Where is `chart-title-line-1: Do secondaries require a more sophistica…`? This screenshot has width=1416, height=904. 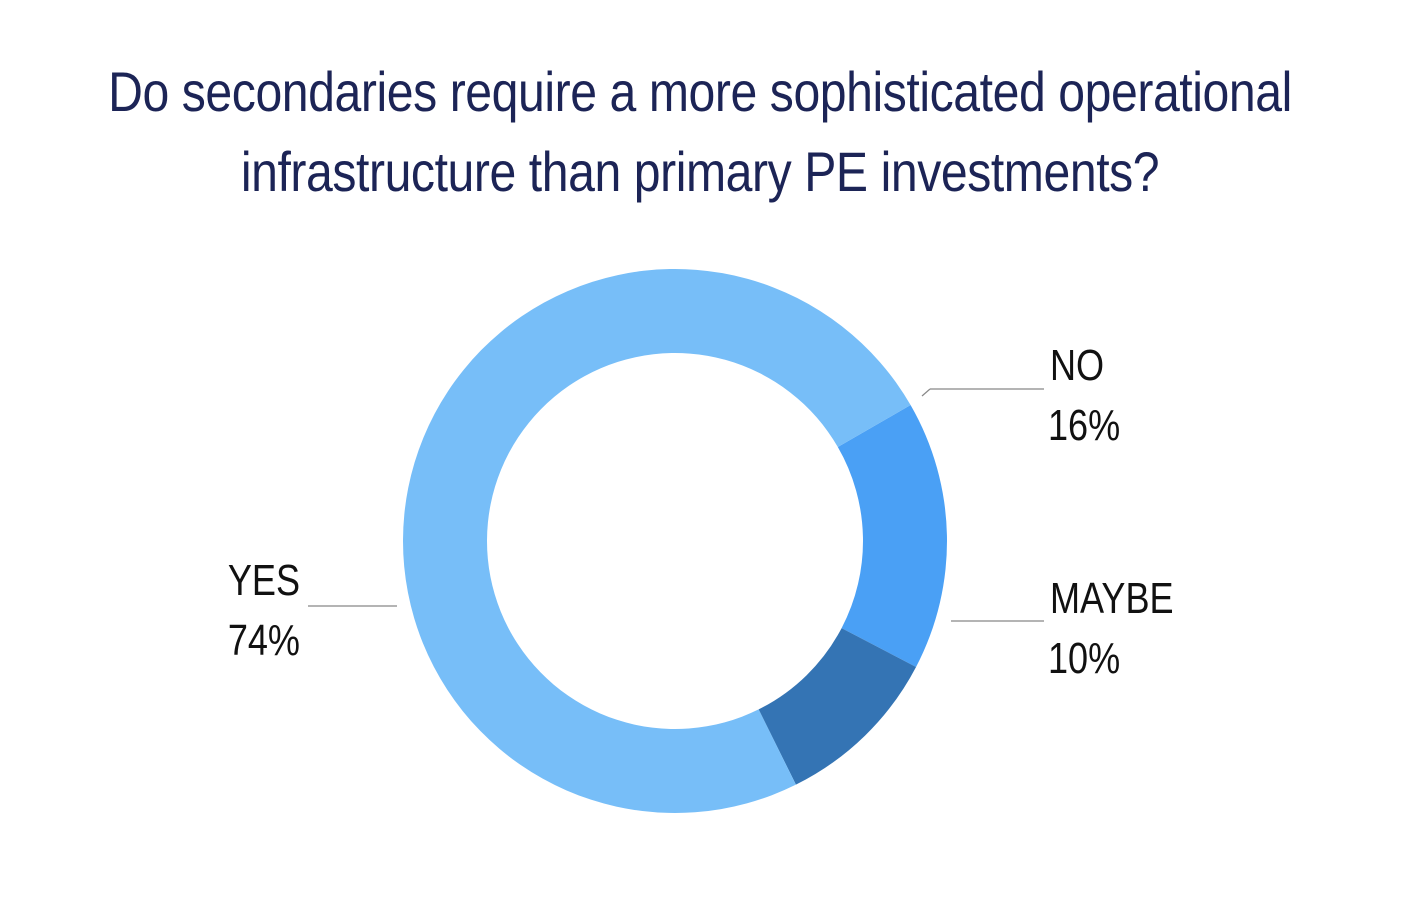
chart-title-line-1: Do secondaries require a more sophistica… is located at coordinates (700, 91).